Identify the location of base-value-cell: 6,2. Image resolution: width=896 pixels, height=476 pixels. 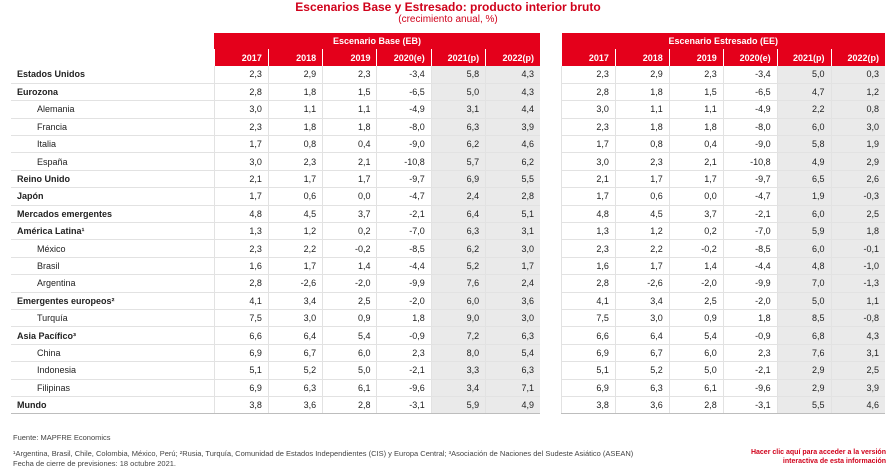
(512, 161).